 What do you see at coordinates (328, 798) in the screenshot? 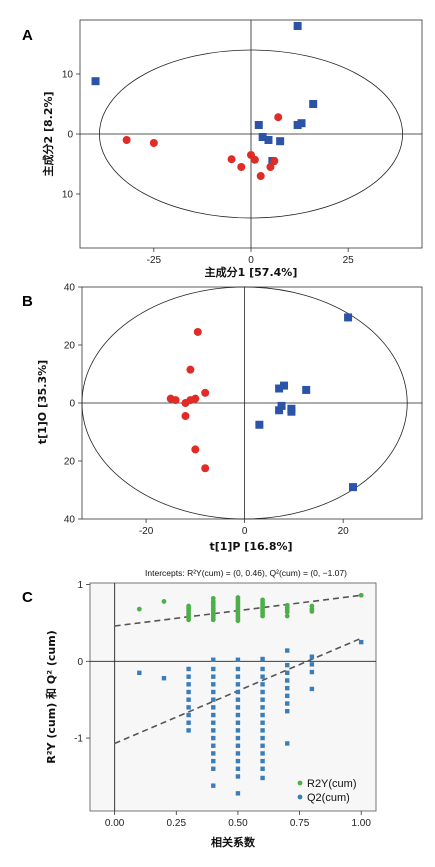
I see `legend-q2-label: Q2(cum)` at bounding box center [328, 798].